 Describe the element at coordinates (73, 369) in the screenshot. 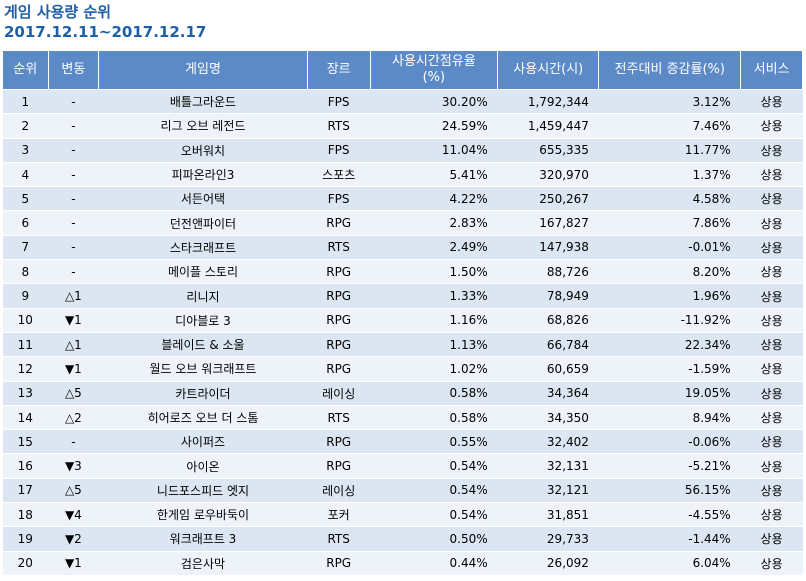

I see `change-cell: ▼1` at that location.